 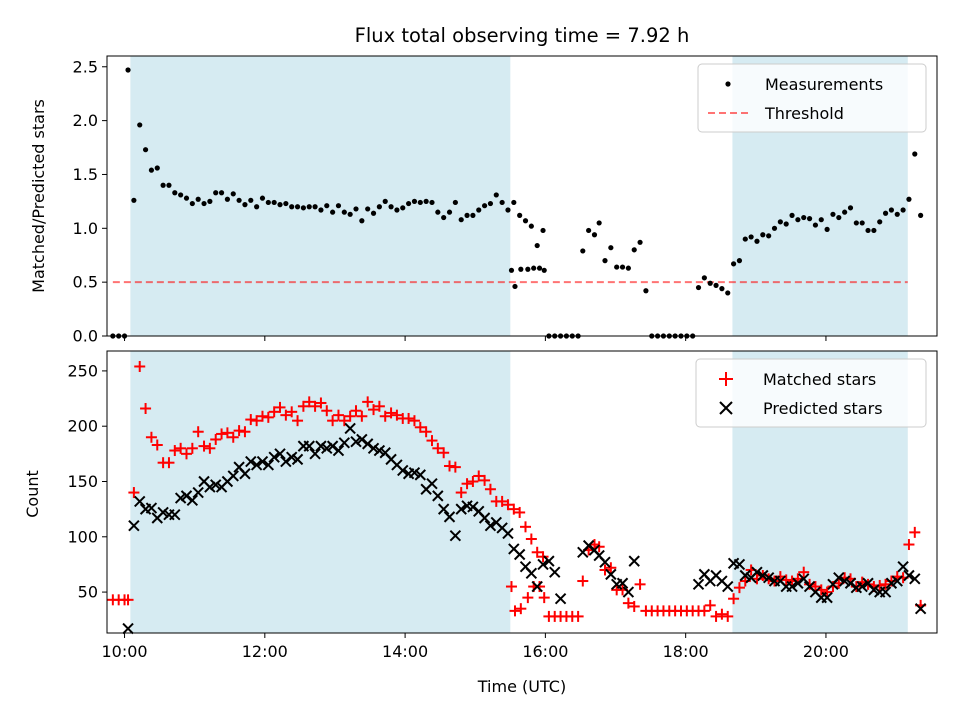 I want to click on bottom-legend: Matched stars Predicted stars, so click(x=811, y=393).